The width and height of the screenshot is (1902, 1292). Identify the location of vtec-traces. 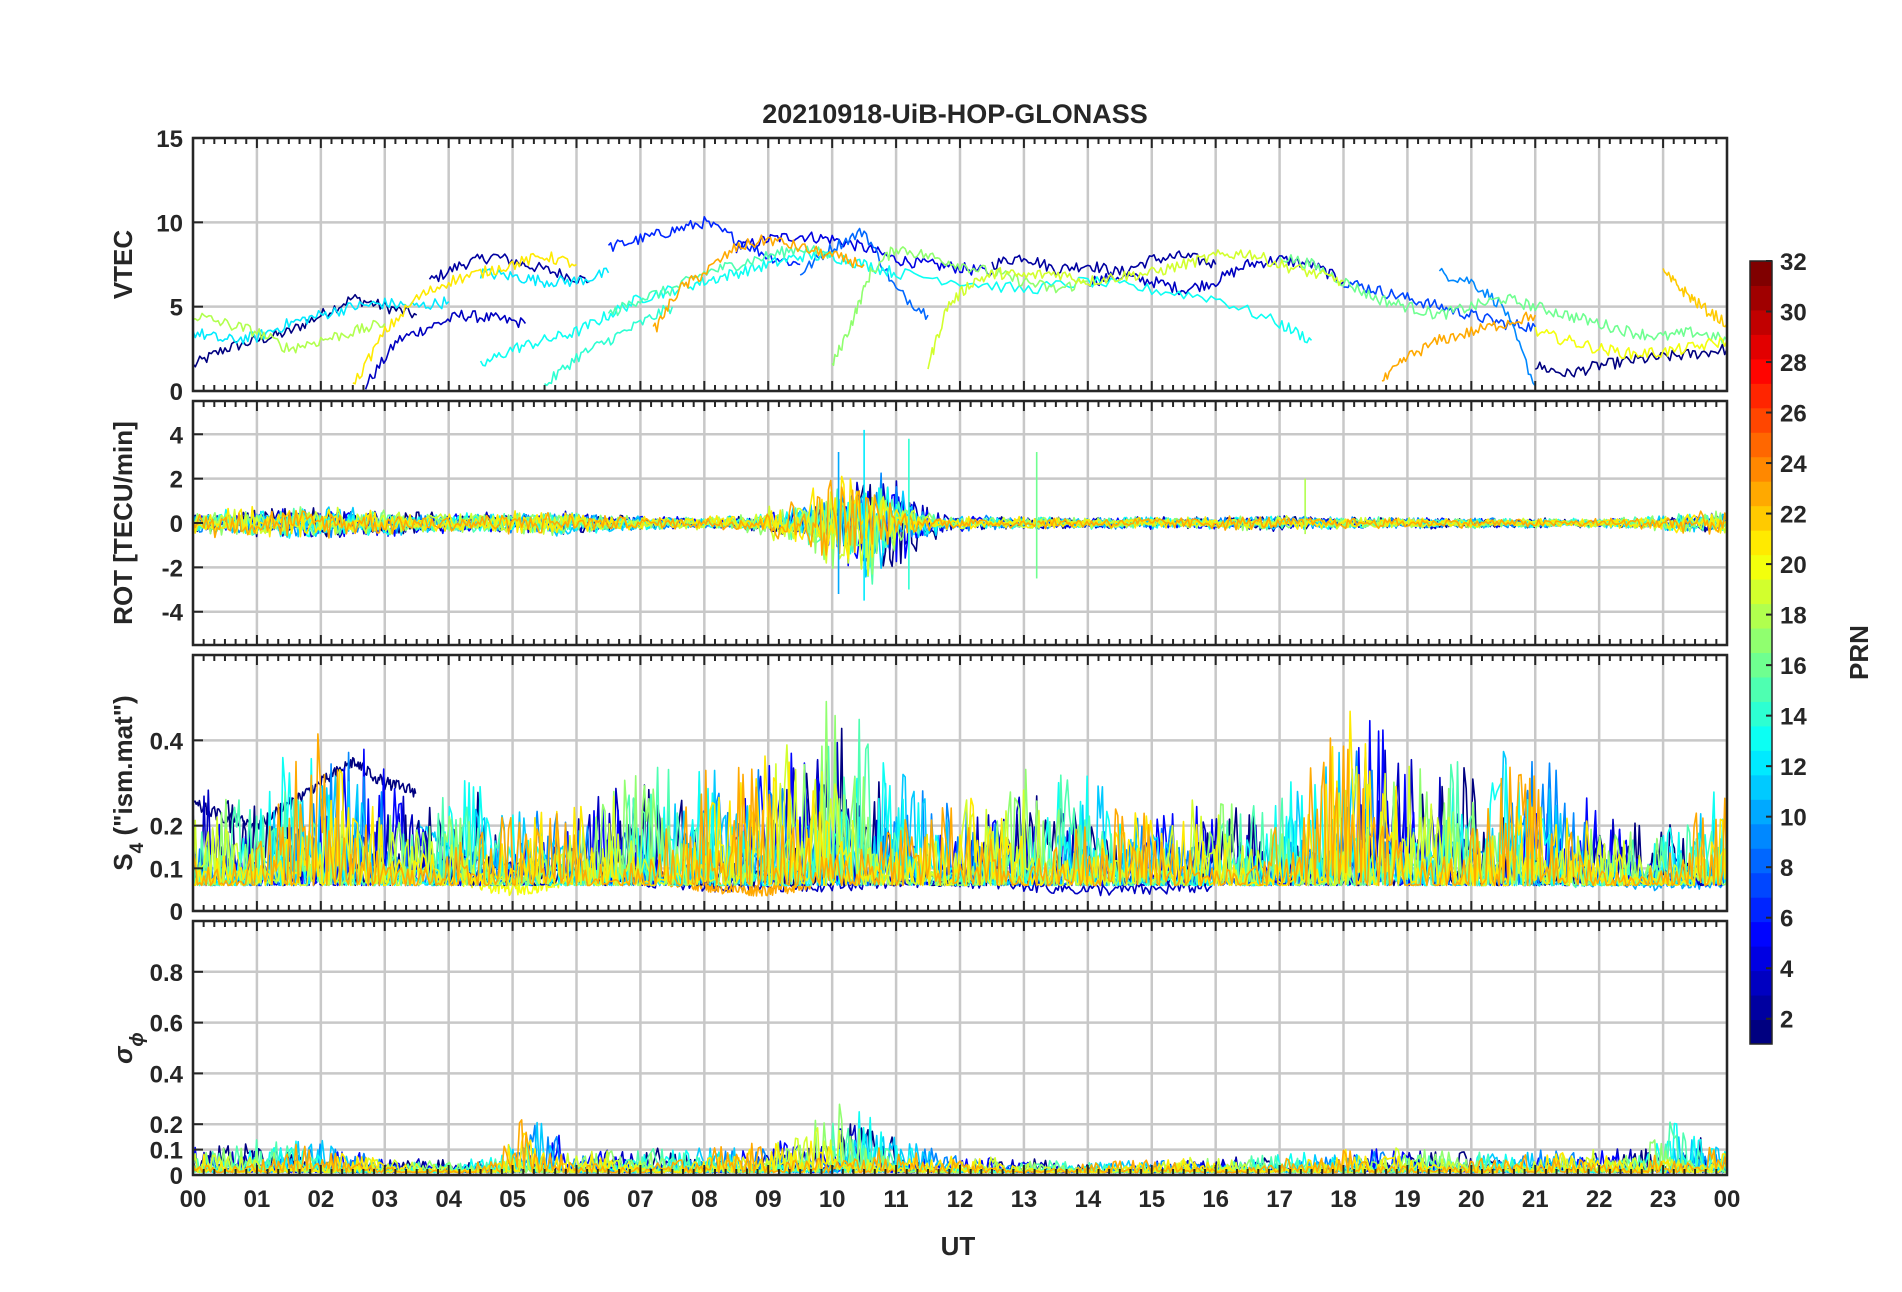
(960, 303).